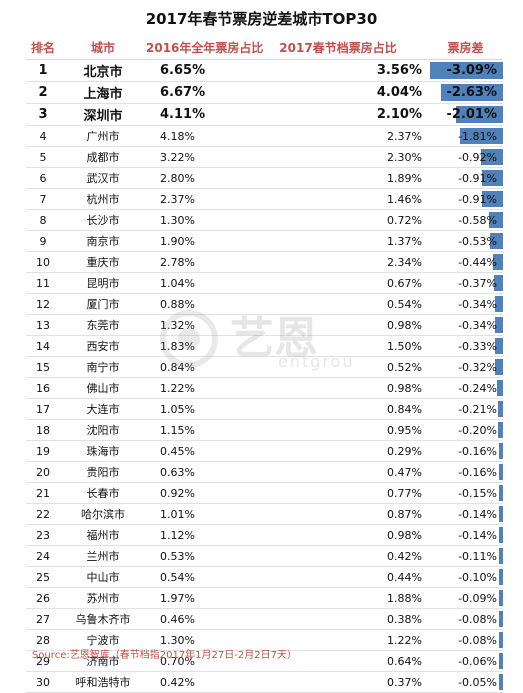 The height and width of the screenshot is (693, 523). I want to click on row-share-2017: 0.44%, so click(338, 577).